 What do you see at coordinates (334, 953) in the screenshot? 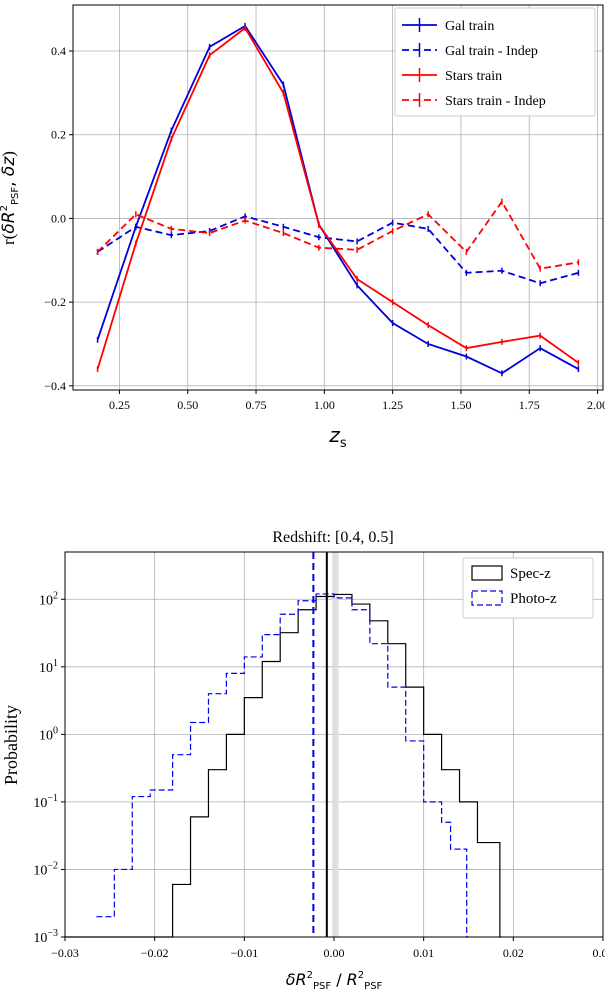
I see `bottom-x-tick-label: 0.00` at bounding box center [334, 953].